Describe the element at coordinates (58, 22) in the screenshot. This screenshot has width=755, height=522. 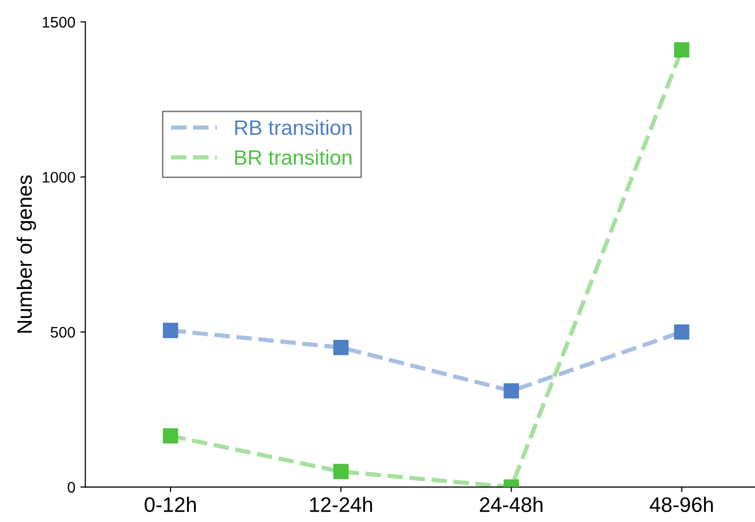
I see `y-tick-label: 1500` at that location.